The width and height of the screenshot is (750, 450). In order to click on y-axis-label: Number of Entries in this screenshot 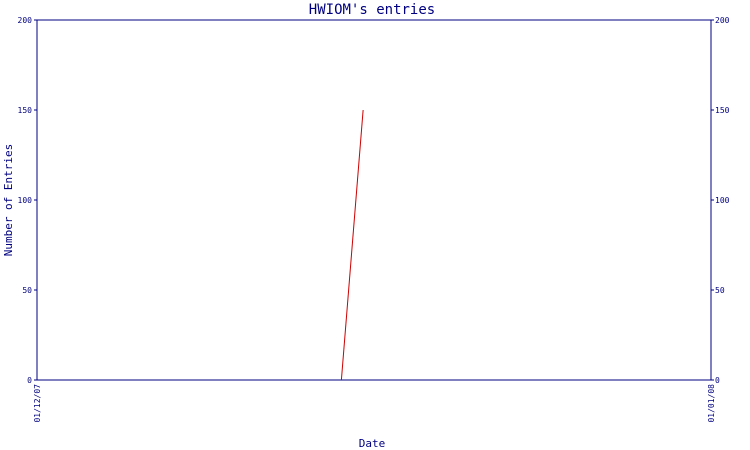, I will do `click(8, 200)`.